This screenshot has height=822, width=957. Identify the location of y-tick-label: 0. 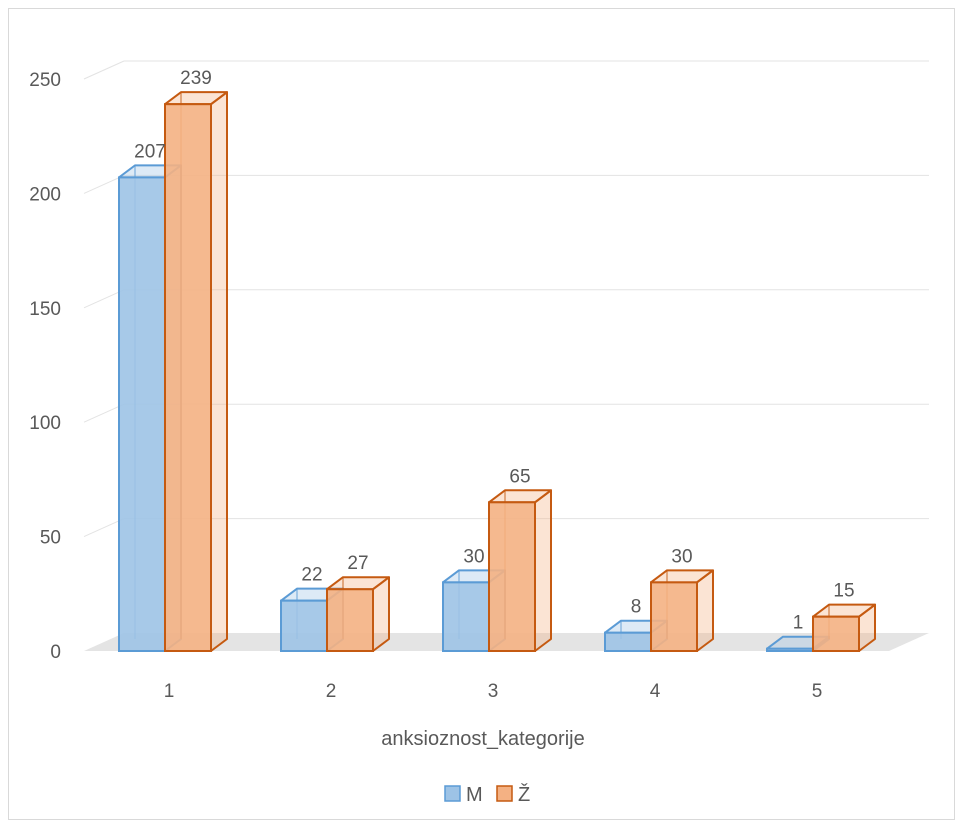
(55, 652).